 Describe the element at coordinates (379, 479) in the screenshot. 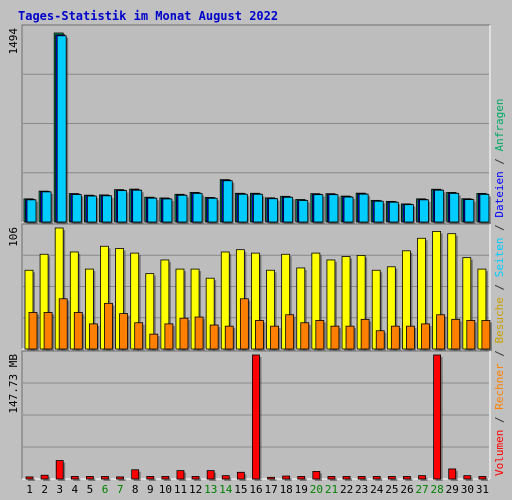

I see `bar-volumen-day-24-shadow` at that location.